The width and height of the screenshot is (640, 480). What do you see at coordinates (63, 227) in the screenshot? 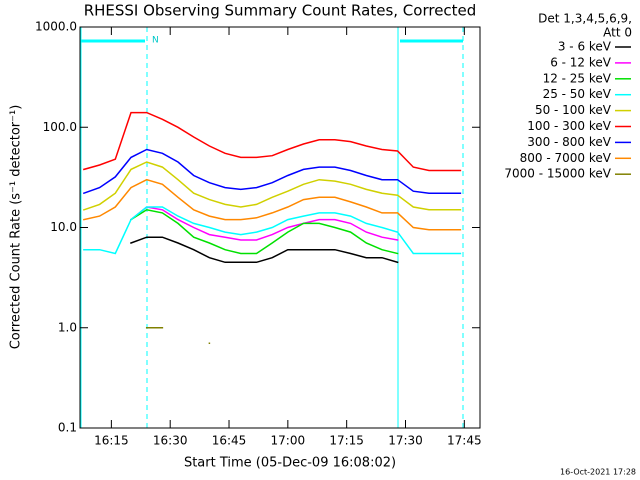
I see `y-tick-label: 10.0` at bounding box center [63, 227].